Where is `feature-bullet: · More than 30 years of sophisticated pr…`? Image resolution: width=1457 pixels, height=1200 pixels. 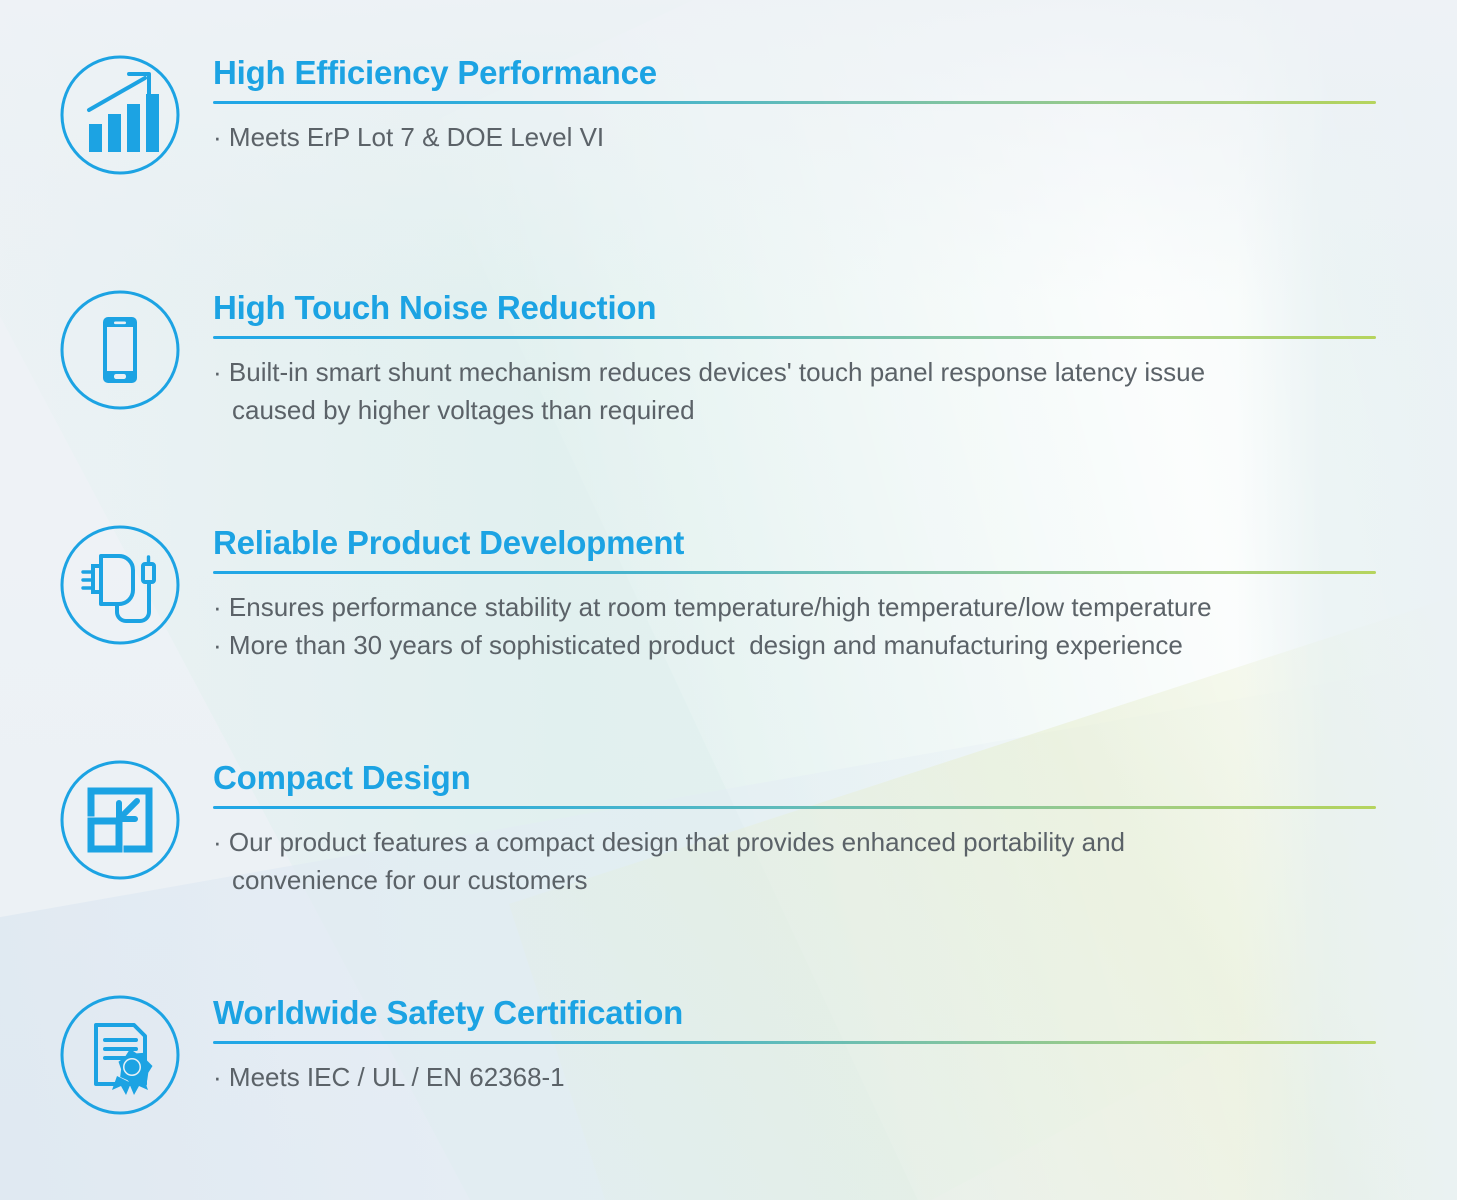
feature-bullet: · More than 30 years of sophisticated pr… is located at coordinates (798, 645).